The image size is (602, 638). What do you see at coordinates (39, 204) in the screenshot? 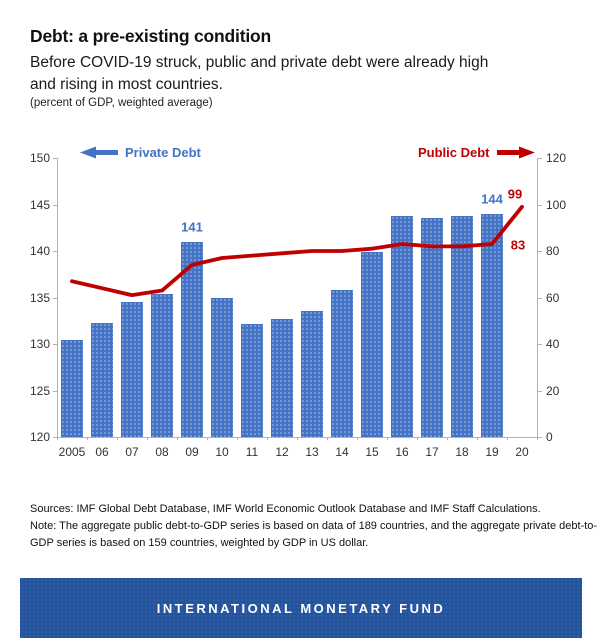
I see `y-axis-label-left: 145` at bounding box center [39, 204].